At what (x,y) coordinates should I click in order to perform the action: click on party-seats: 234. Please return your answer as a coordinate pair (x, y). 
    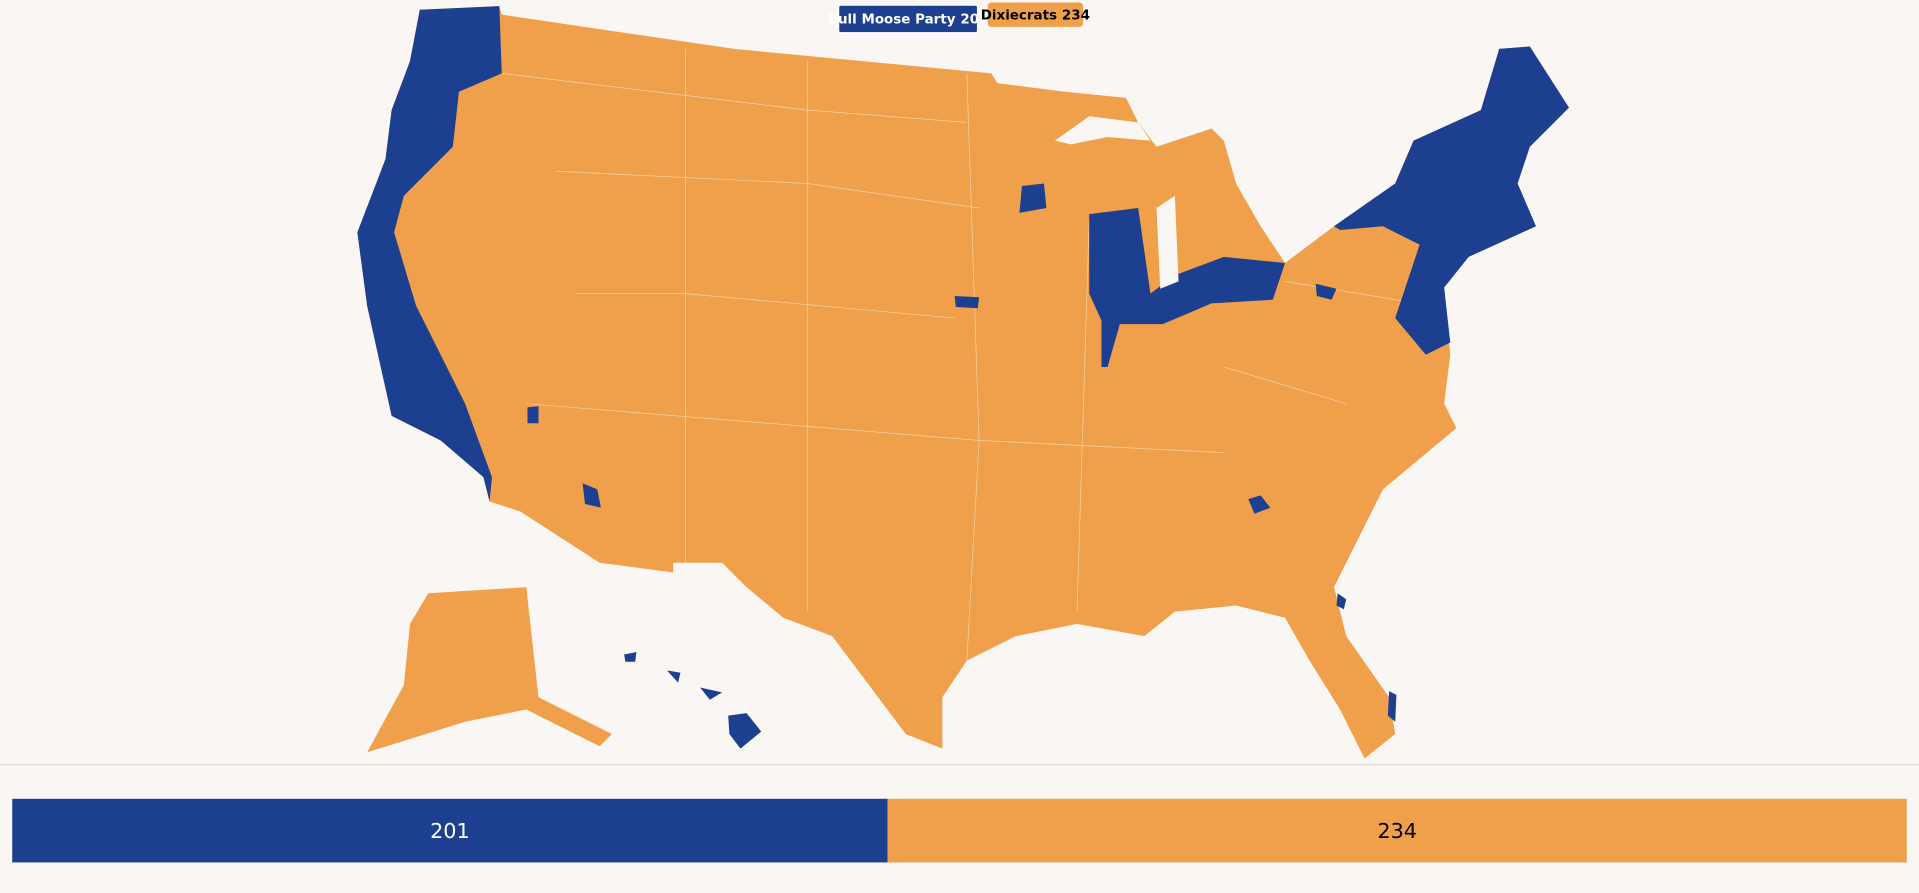
    Looking at the image, I should click on (1076, 15).